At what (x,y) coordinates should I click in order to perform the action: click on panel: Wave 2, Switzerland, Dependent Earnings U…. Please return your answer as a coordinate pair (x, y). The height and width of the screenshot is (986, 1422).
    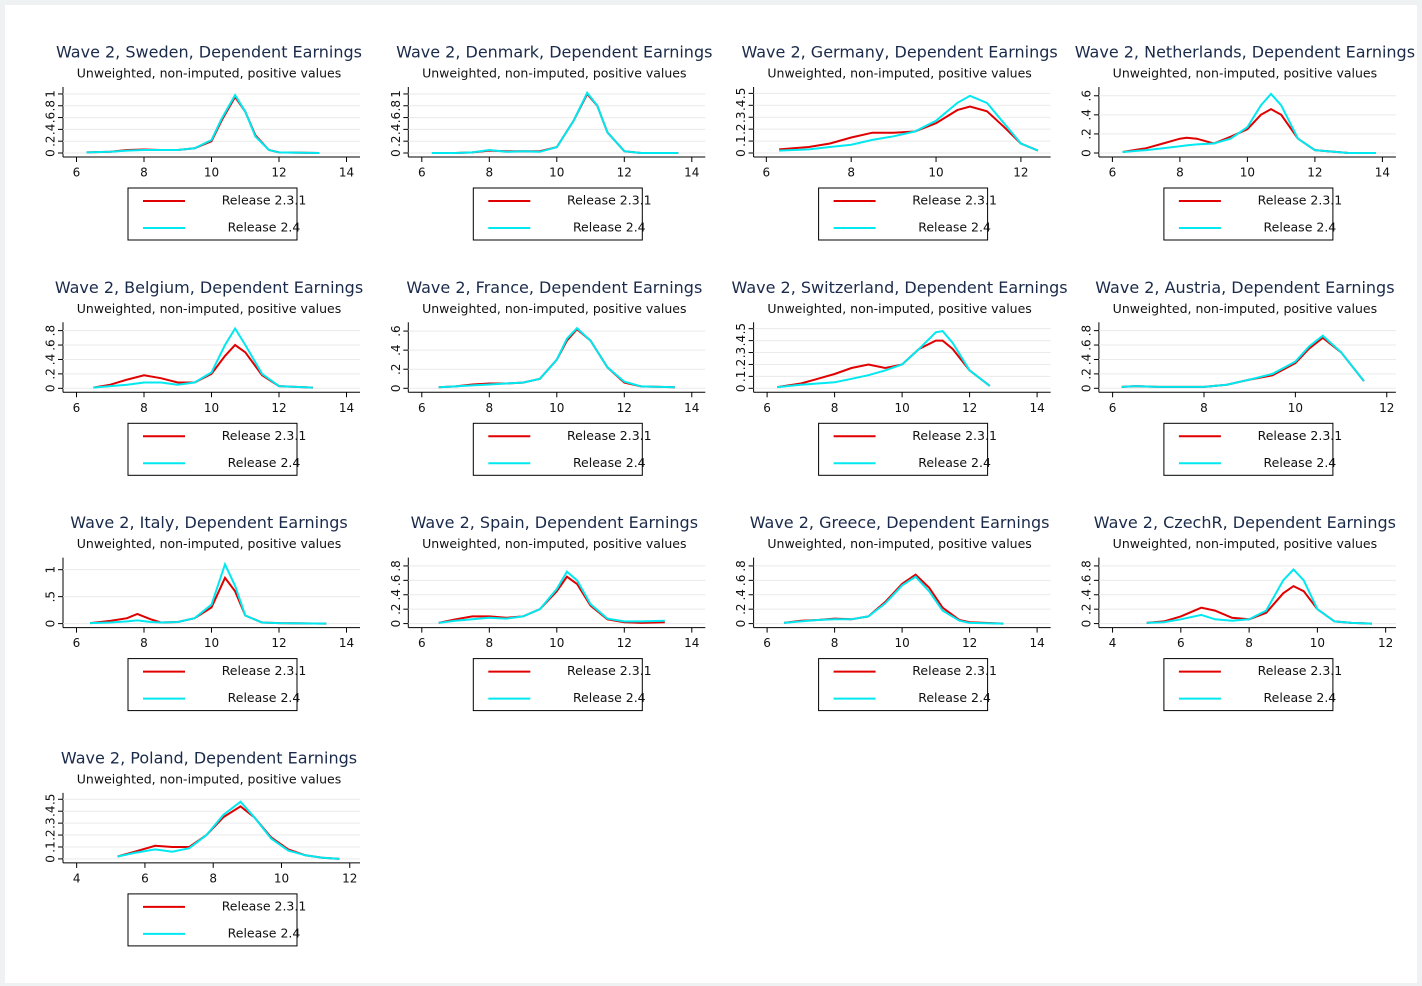
    Looking at the image, I should click on (900, 377).